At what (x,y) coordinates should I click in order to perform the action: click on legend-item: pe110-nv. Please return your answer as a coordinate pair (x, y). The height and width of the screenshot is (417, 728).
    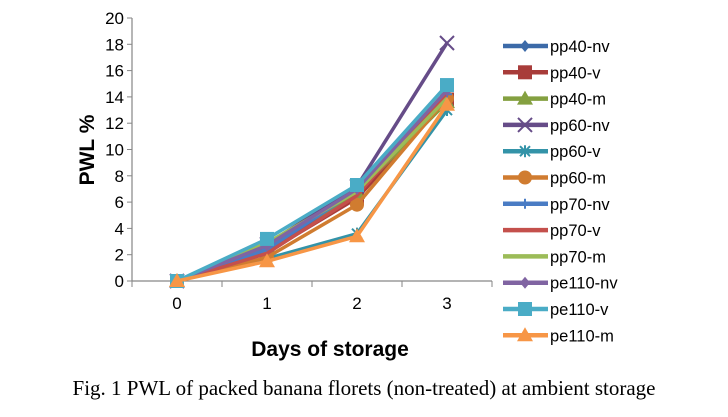
    Looking at the image, I should click on (560, 284).